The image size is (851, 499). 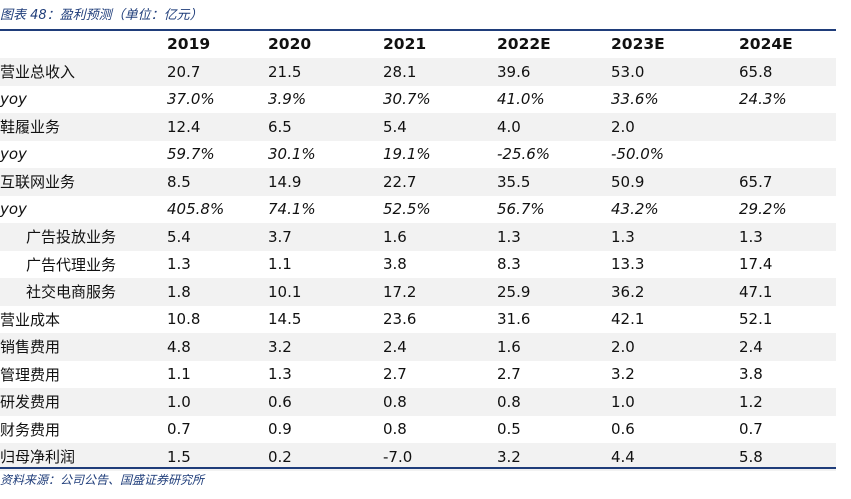 I want to click on column-header: 2019, so click(x=189, y=44).